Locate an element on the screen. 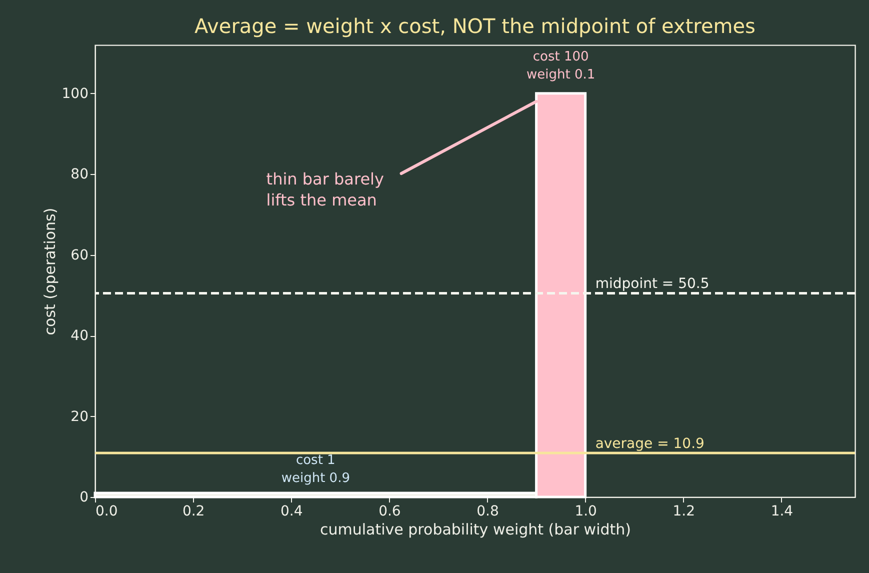 The width and height of the screenshot is (869, 573). y-tick-label: 40 is located at coordinates (79, 336).